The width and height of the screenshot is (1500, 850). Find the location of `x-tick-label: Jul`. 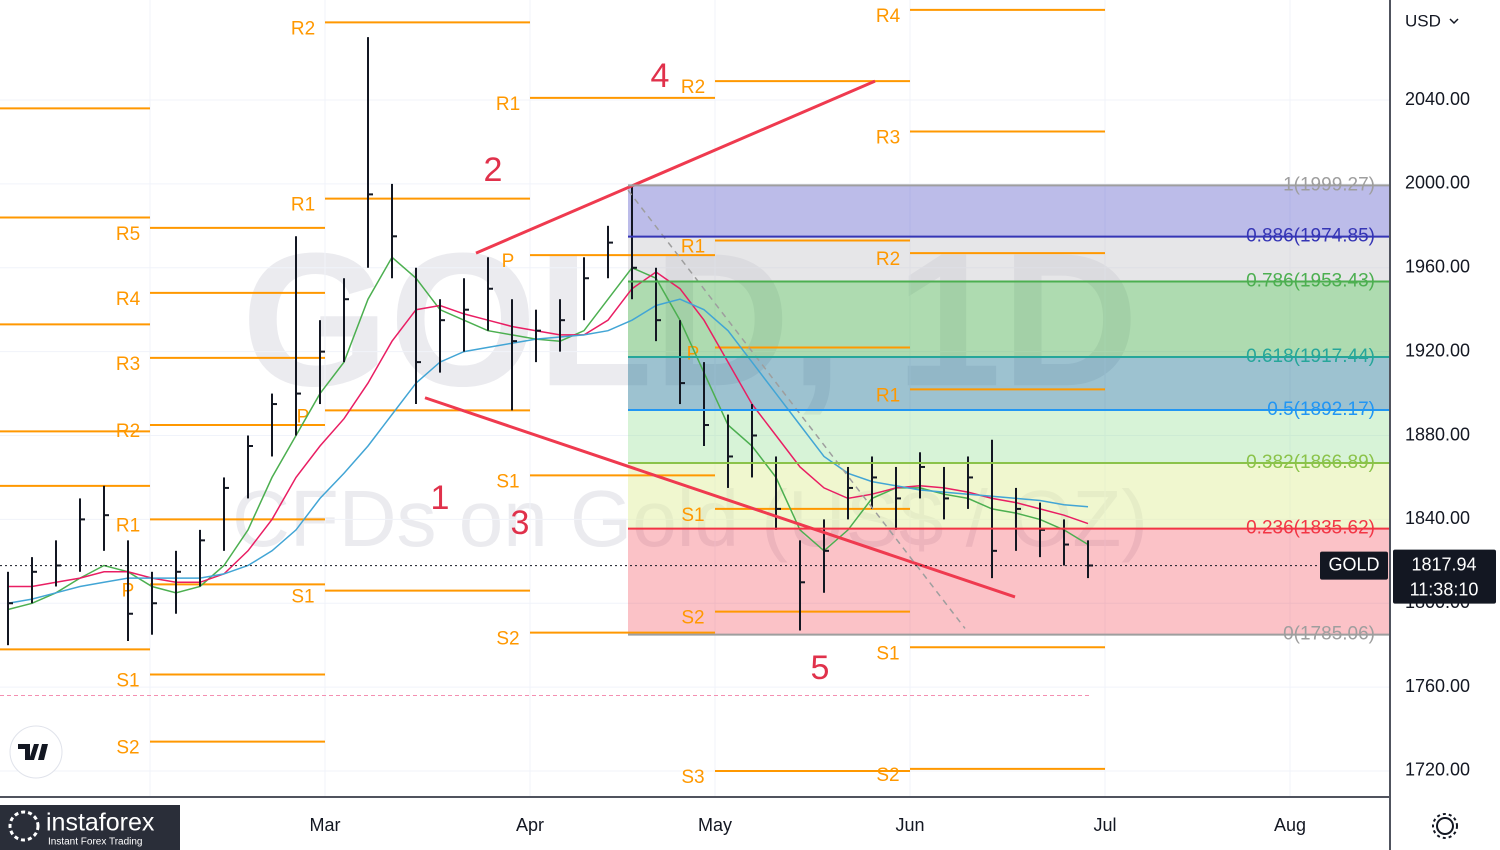

x-tick-label: Jul is located at coordinates (1104, 825).